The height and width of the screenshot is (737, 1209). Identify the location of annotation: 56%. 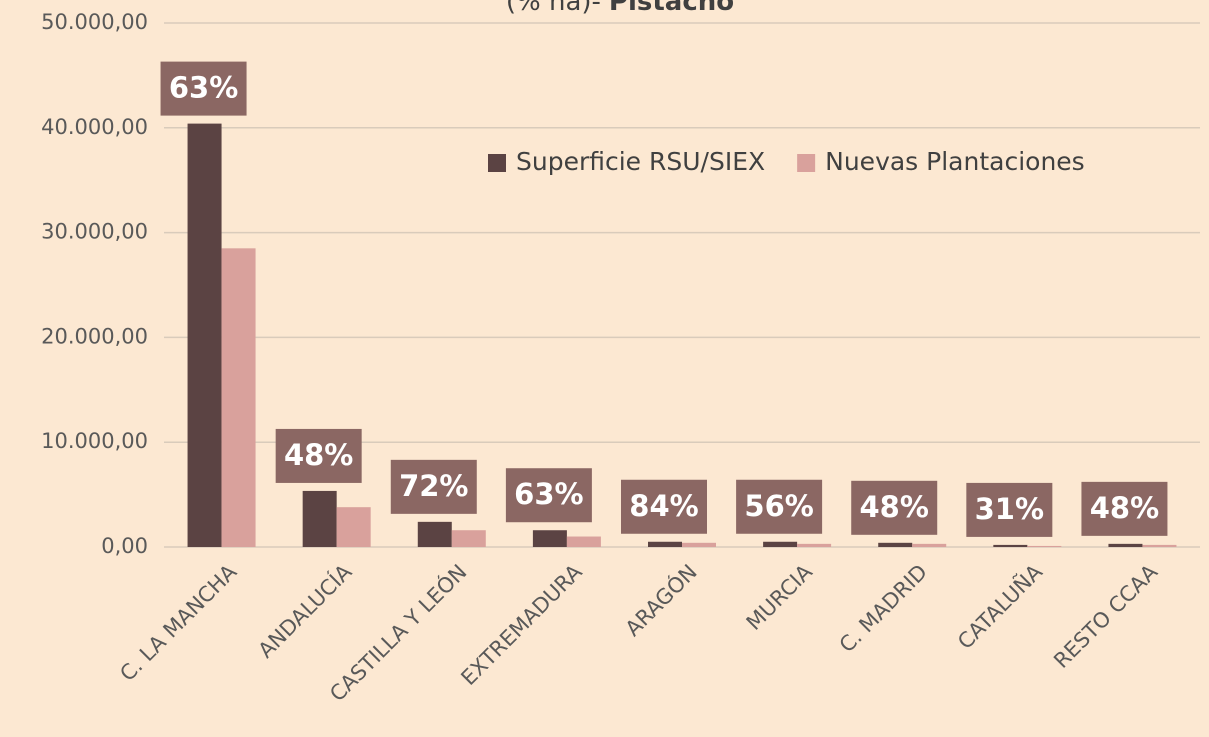
(778, 506).